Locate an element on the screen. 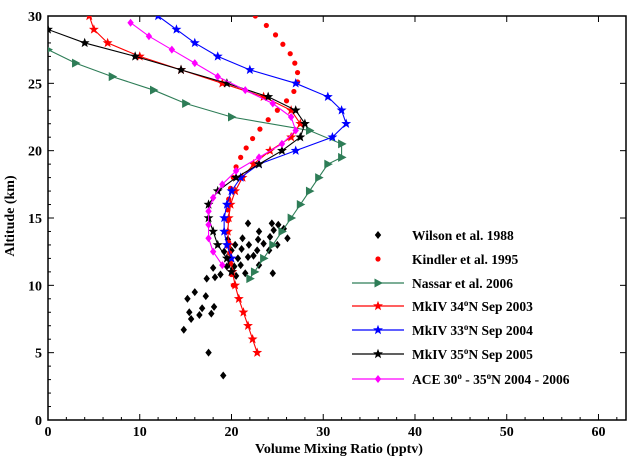  y-tick-label: 30 is located at coordinates (35, 17).